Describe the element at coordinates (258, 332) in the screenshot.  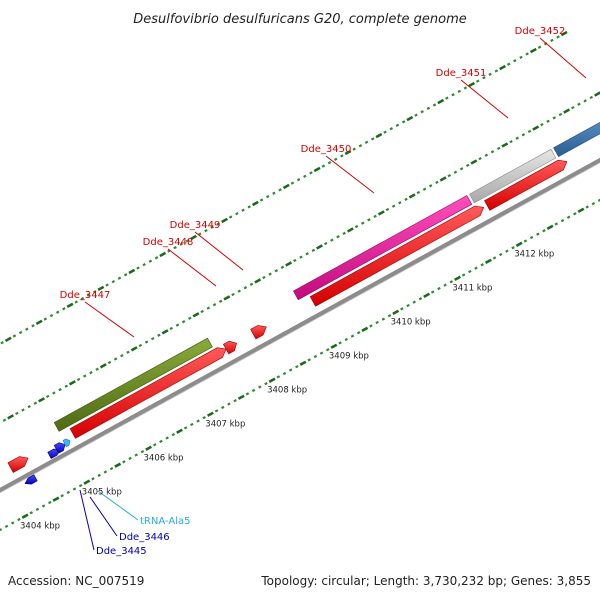
I see `cds-arrow-dde-3449-shape` at that location.